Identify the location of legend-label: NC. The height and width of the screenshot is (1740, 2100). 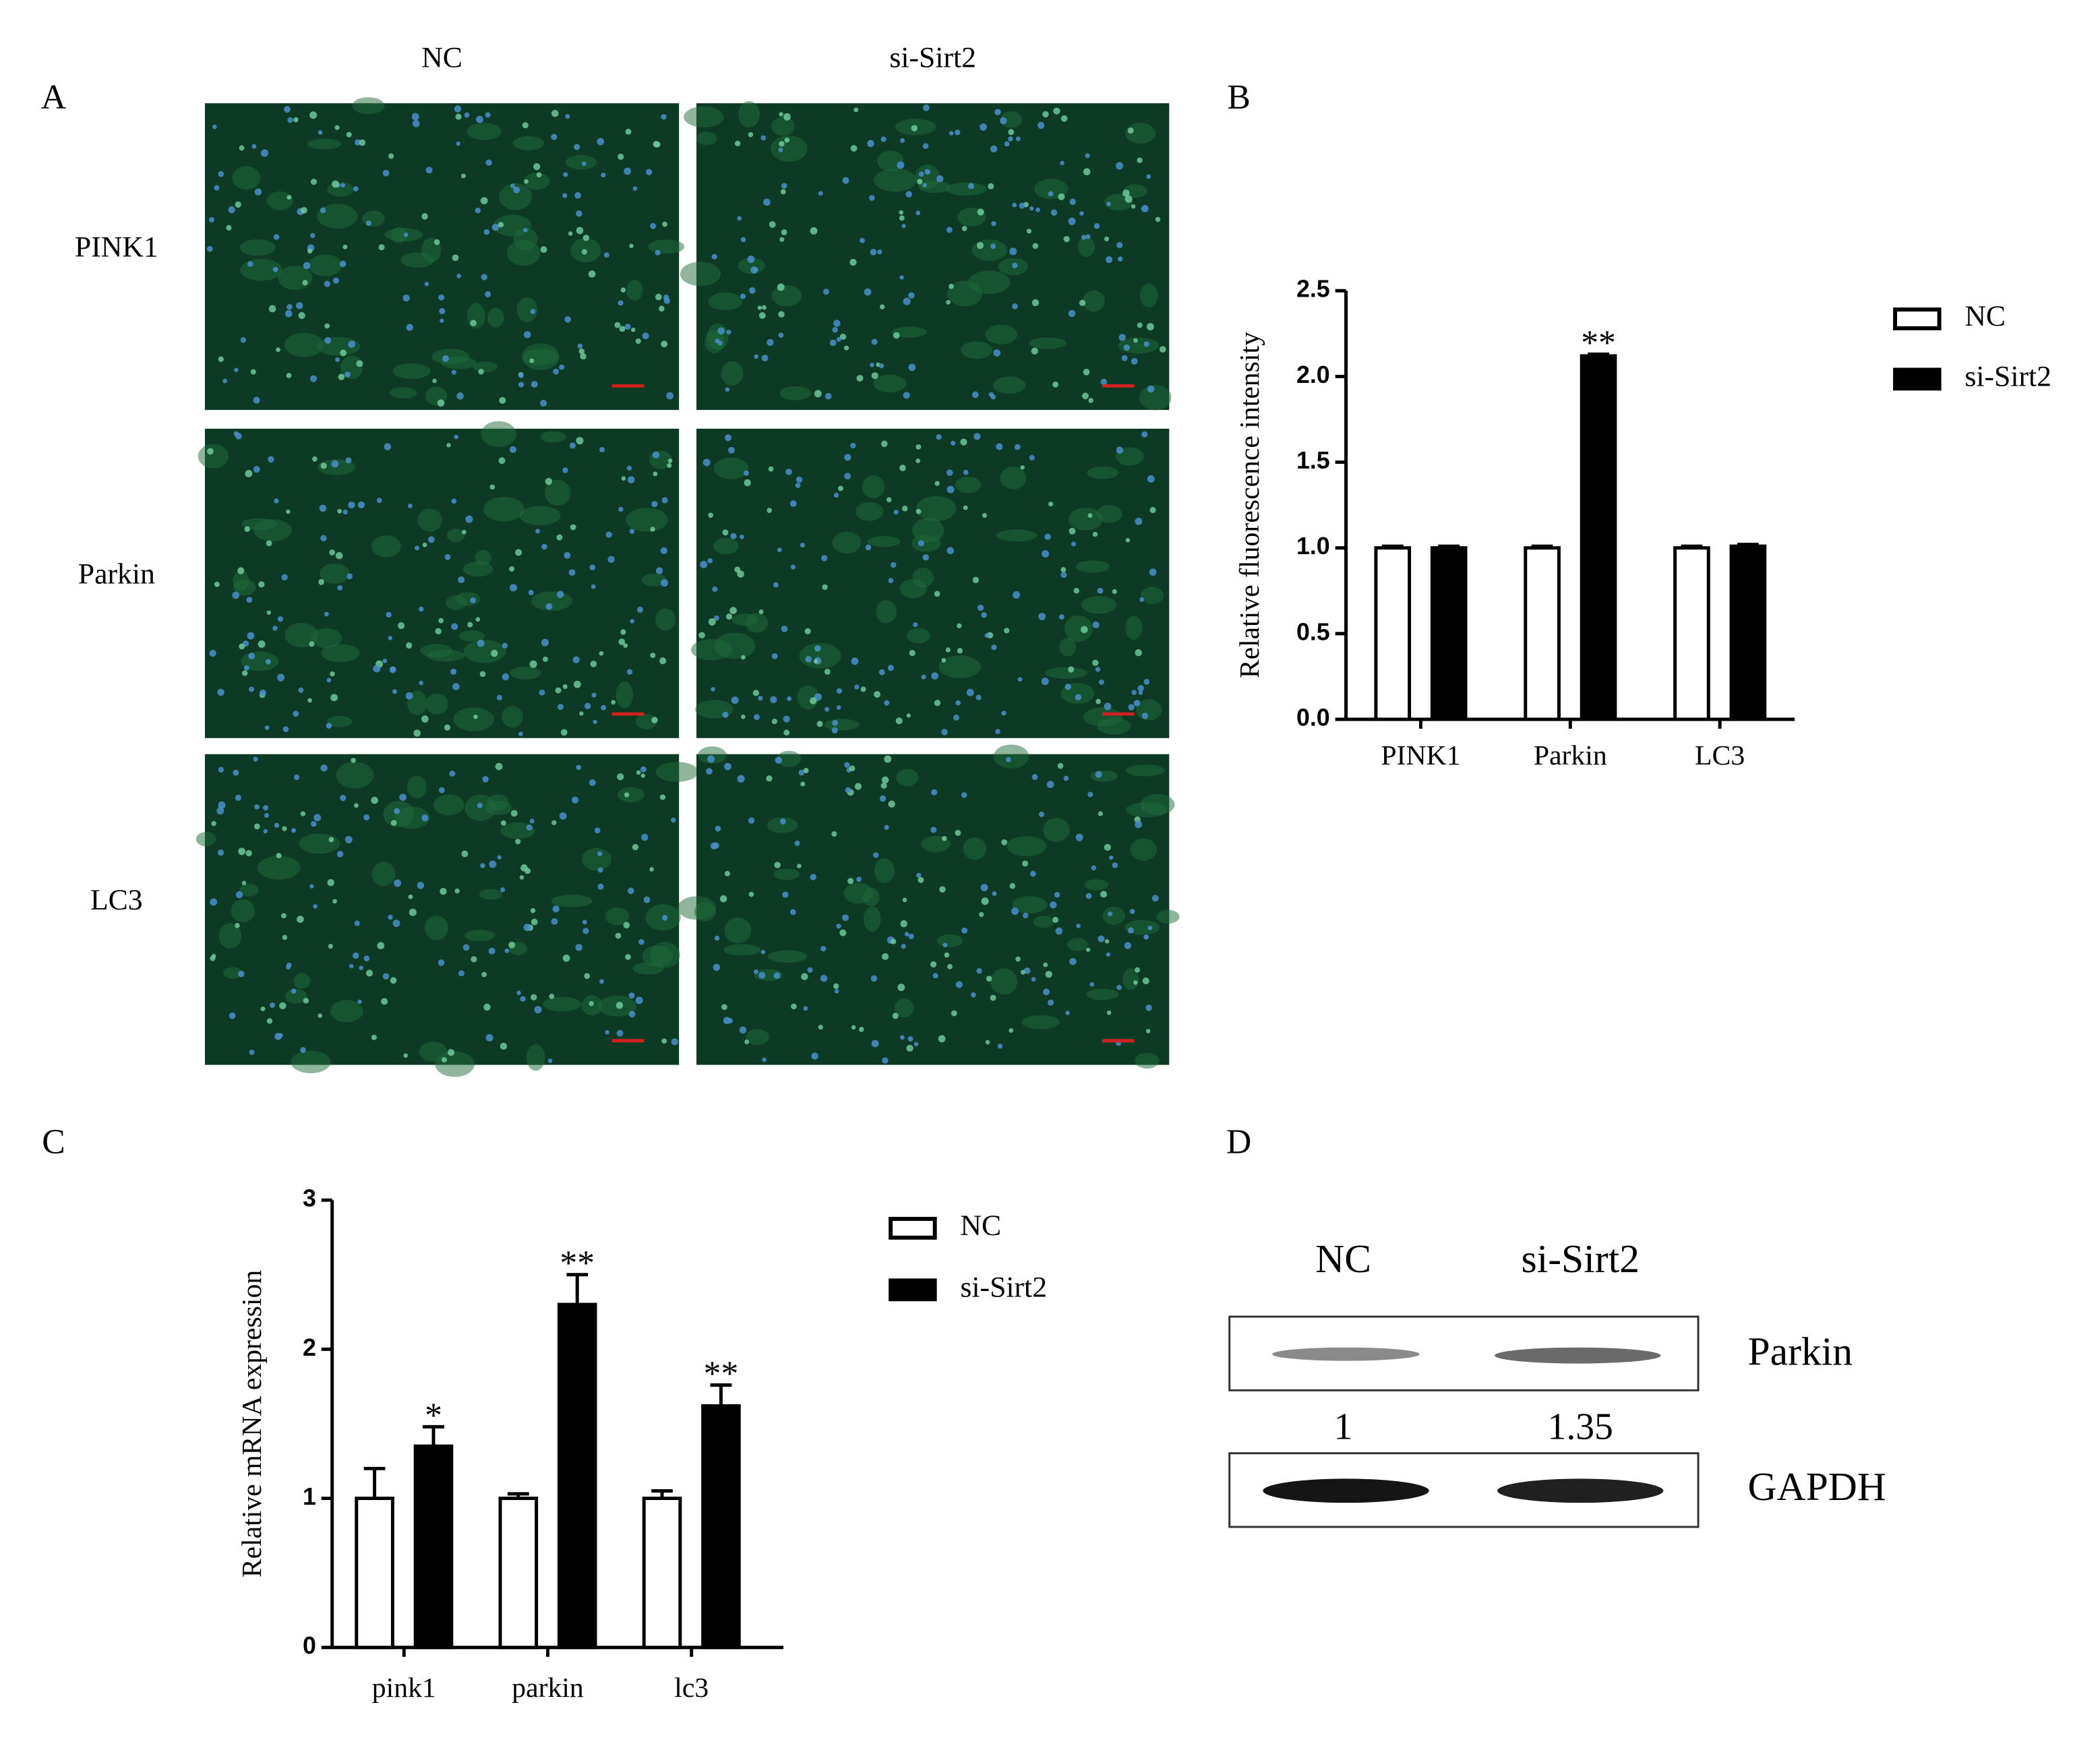
(980, 1225).